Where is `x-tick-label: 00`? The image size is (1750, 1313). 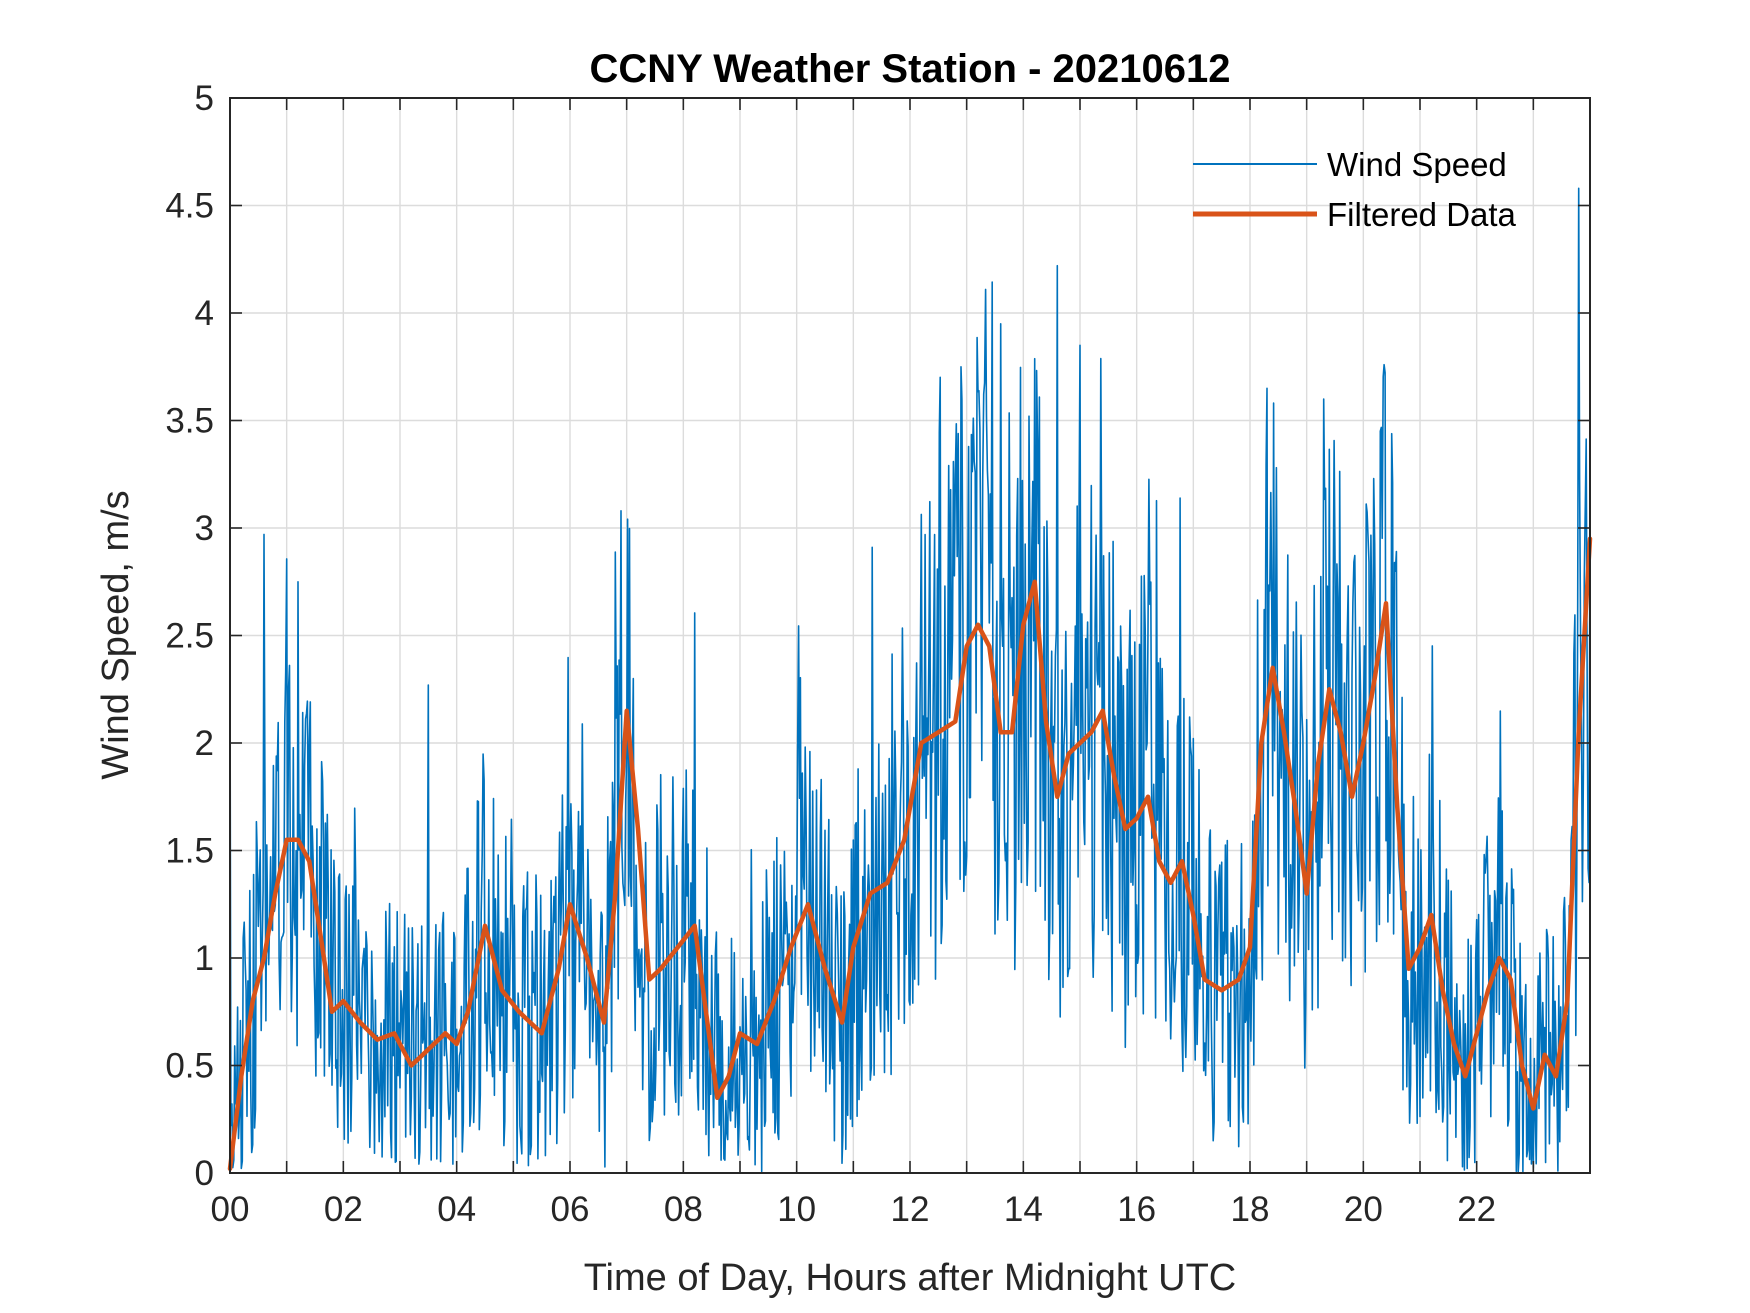 x-tick-label: 00 is located at coordinates (230, 1209).